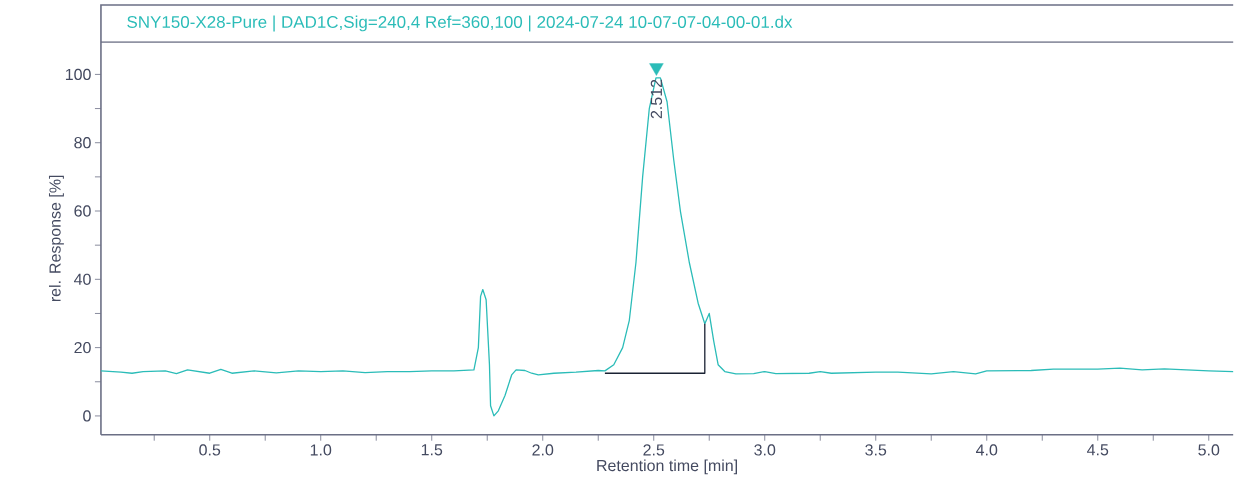 The image size is (1234, 487). What do you see at coordinates (82, 348) in the screenshot?
I see `y-tick-label: 20` at bounding box center [82, 348].